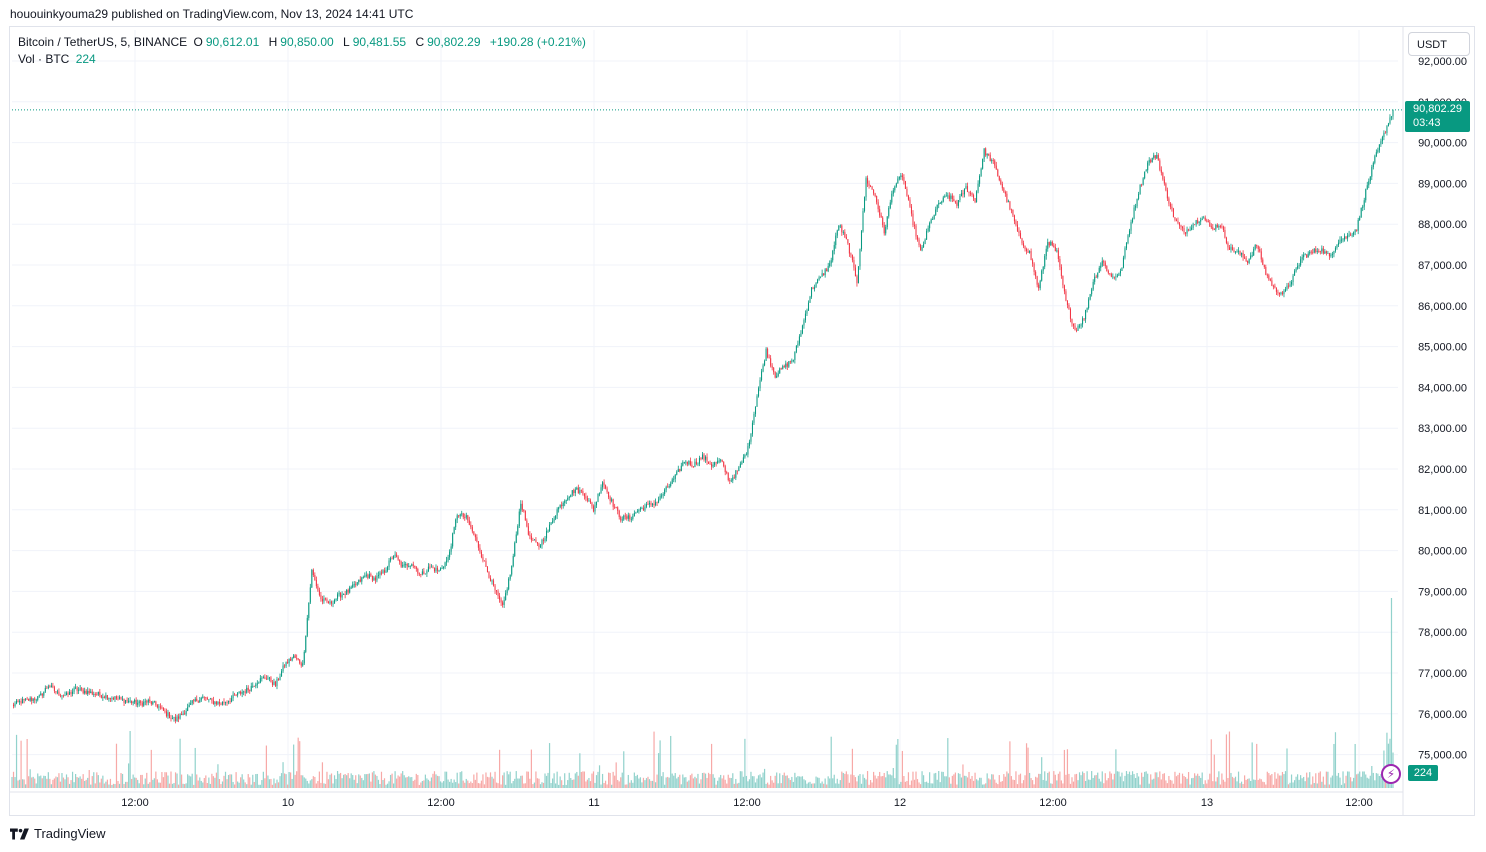 The height and width of the screenshot is (852, 1486). Describe the element at coordinates (85, 59) in the screenshot. I see `volume-value: 224` at that location.